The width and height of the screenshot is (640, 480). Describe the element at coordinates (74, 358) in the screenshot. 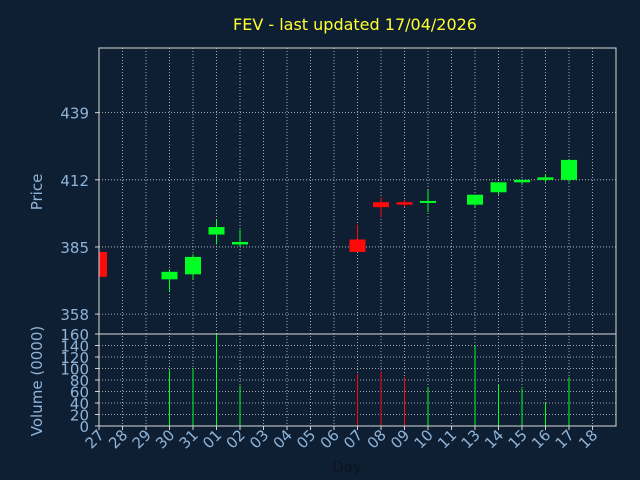

I see `volume-tick-label: 120` at that location.